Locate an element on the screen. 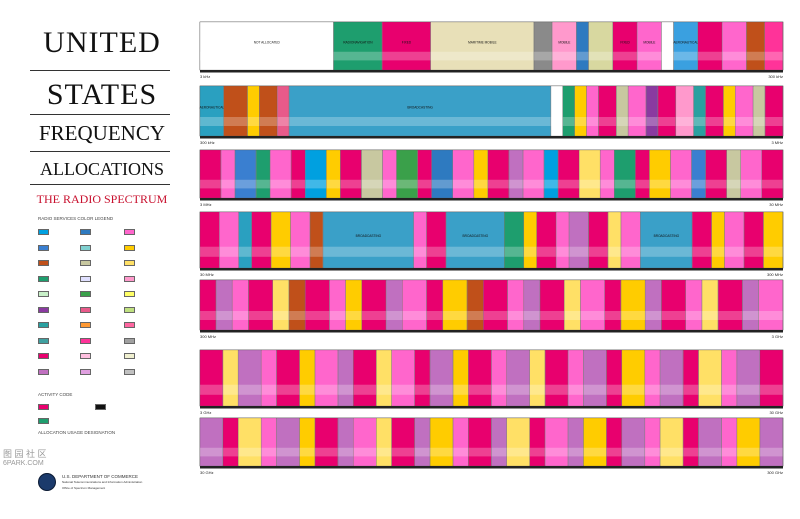  usage-heading: ALLOCATION USAGE DESIGNATION is located at coordinates (77, 432).